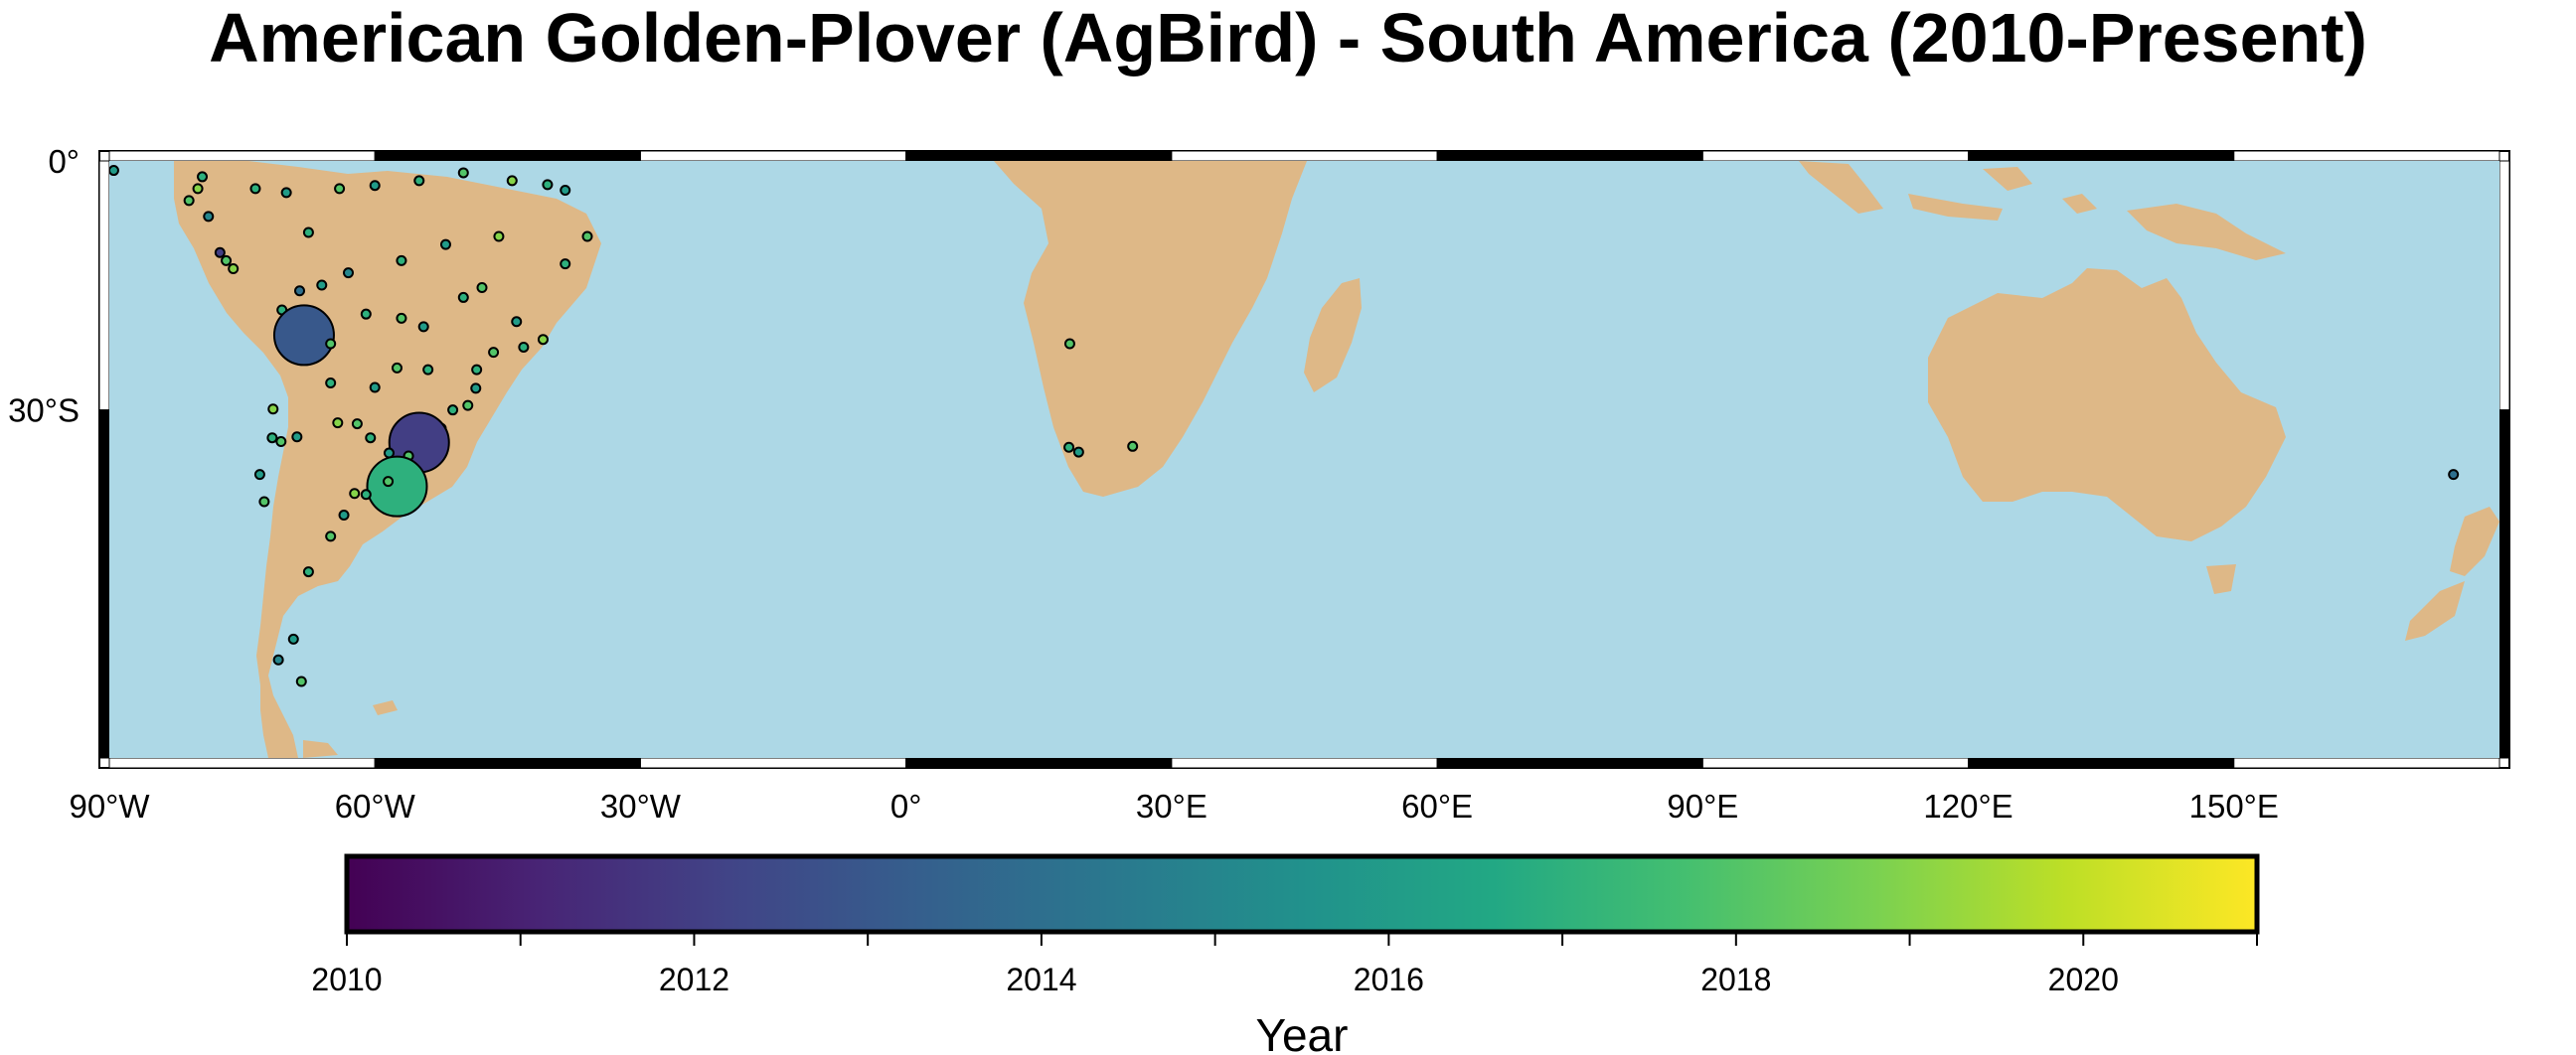 The height and width of the screenshot is (1055, 2576). What do you see at coordinates (2452, 574) in the screenshot?
I see `new-zealand` at bounding box center [2452, 574].